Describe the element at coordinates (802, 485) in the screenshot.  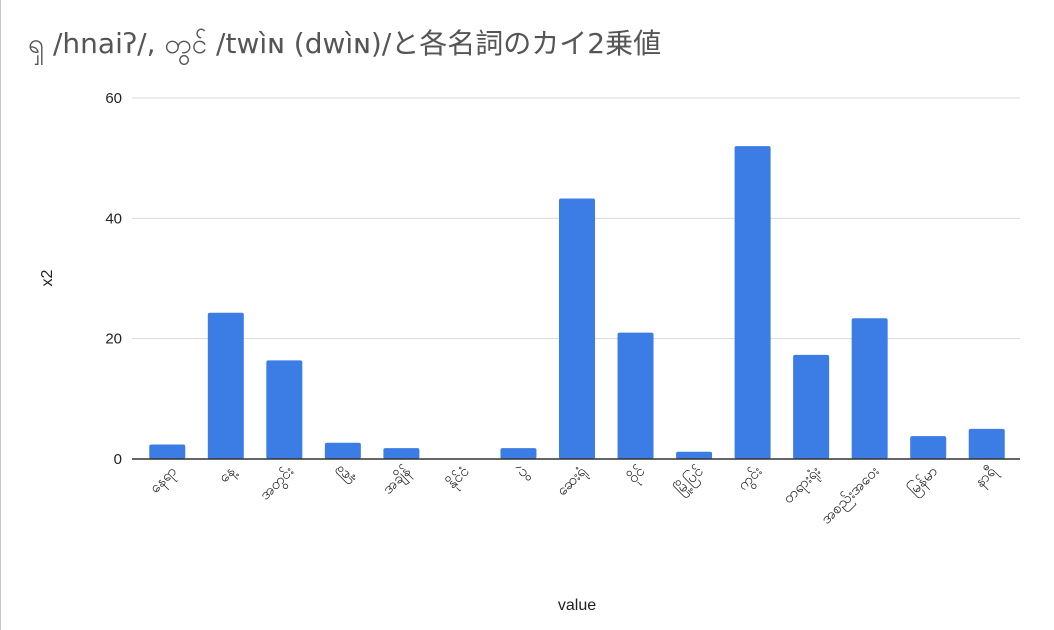
I see `x-tick-label: တရားရုံး` at that location.